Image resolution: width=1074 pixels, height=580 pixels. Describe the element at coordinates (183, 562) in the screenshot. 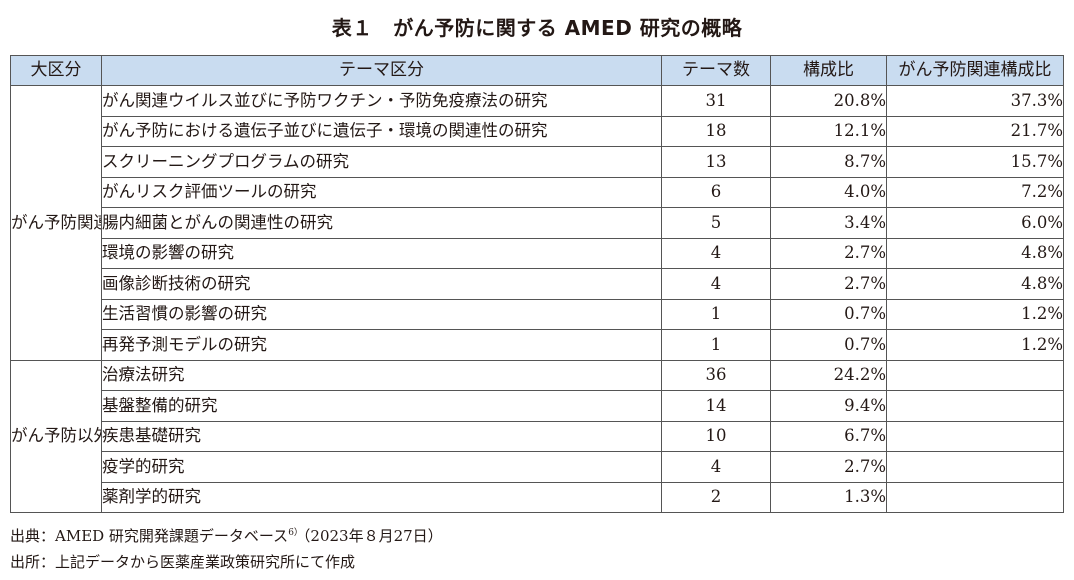

I see `origin-footnote: 出所：上記データから医薬産業政策研究所にて作成` at that location.